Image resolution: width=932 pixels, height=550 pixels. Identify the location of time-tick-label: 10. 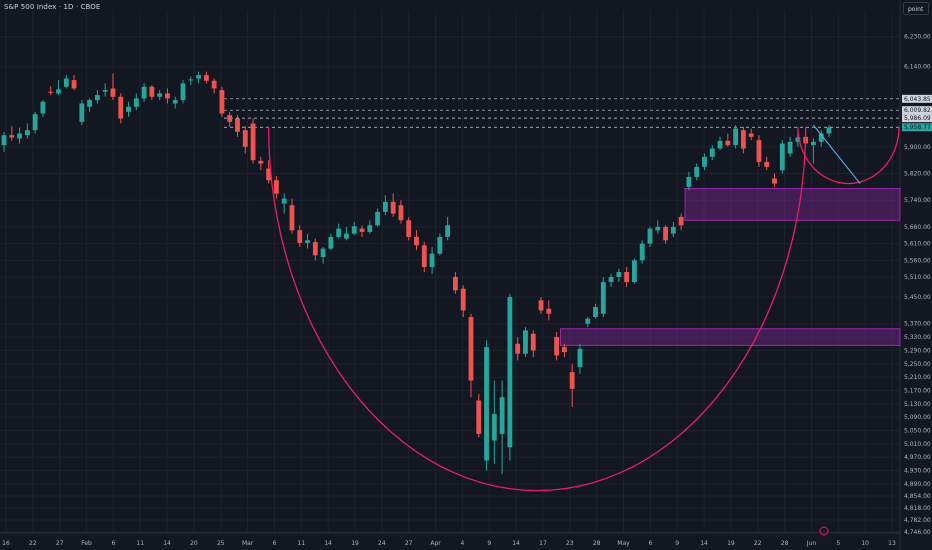
(865, 543).